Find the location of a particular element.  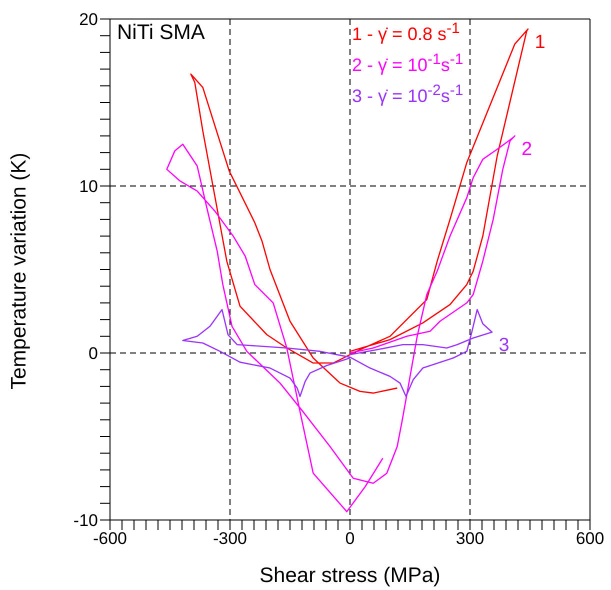

x-tick-label: 0 is located at coordinates (350, 538).